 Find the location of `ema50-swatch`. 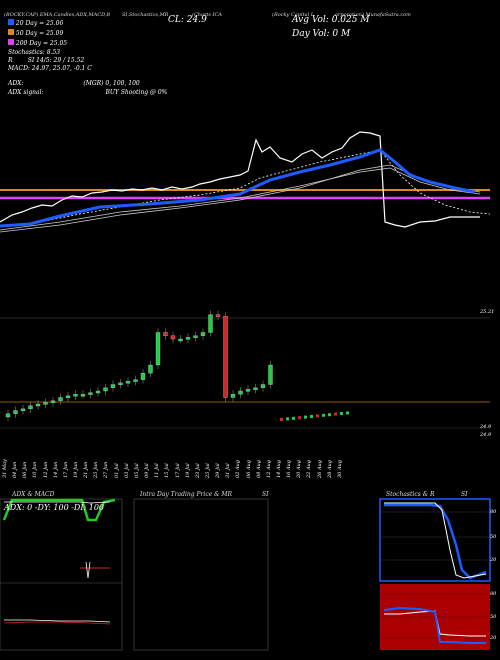

ema50-swatch is located at coordinates (11, 32).